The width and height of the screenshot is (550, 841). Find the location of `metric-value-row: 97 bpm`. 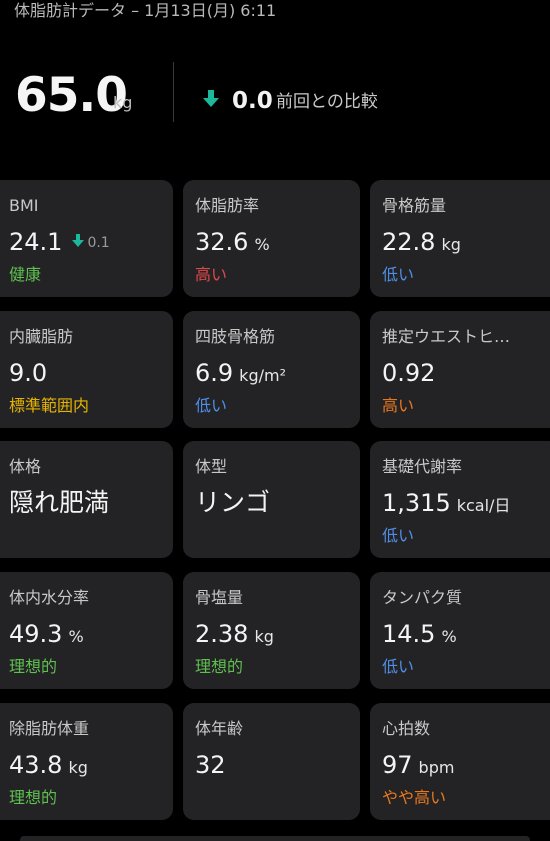

metric-value-row: 97 bpm is located at coordinates (418, 766).